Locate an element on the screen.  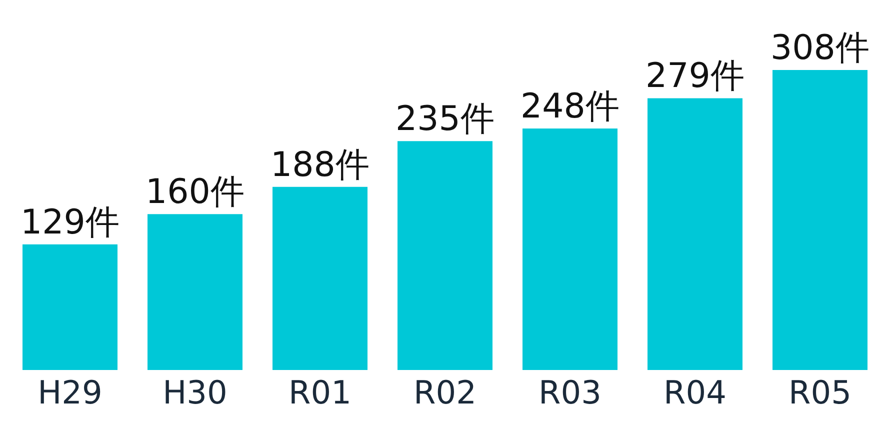
data-label: 308件 is located at coordinates (820, 48).